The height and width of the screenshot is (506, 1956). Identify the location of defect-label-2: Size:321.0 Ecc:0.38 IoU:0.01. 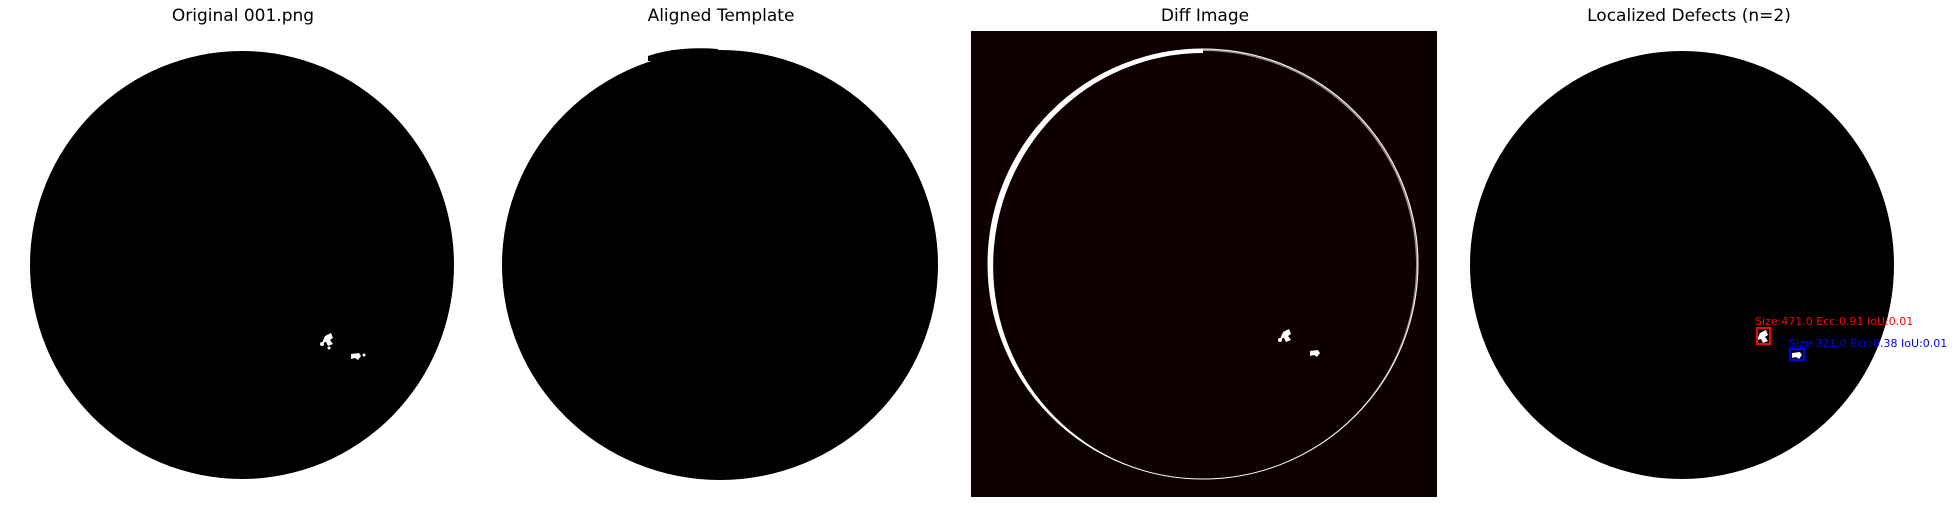
(1868, 343).